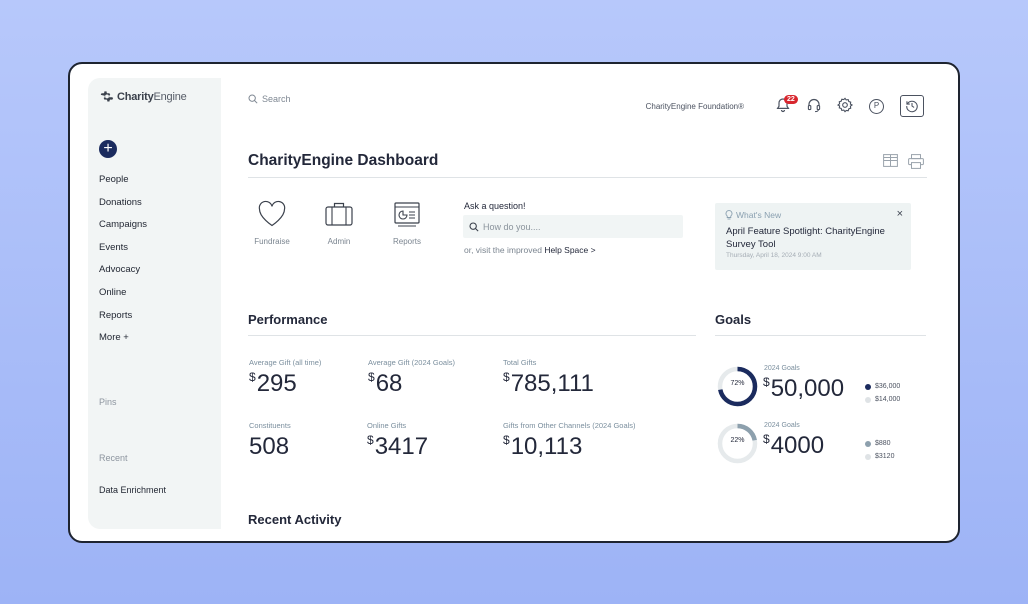 The height and width of the screenshot is (604, 1028). I want to click on metric-label: Total Gifts, so click(520, 362).